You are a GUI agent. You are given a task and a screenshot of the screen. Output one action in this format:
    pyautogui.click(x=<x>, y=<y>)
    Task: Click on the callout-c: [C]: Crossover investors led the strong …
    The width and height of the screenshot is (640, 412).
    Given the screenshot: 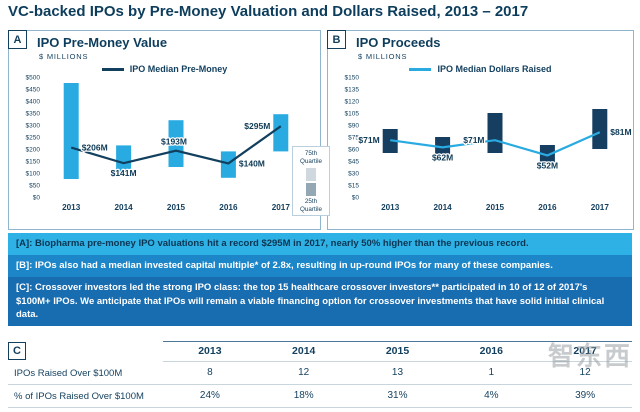 What is the action you would take?
    pyautogui.click(x=320, y=301)
    